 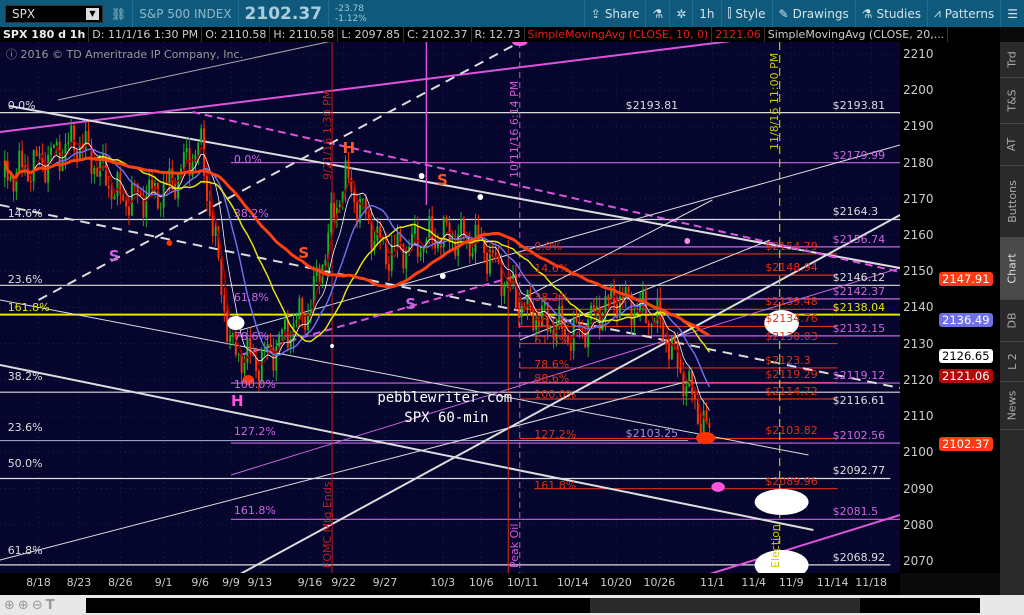 What do you see at coordinates (750, 13) in the screenshot?
I see `style-label: Style` at bounding box center [750, 13].